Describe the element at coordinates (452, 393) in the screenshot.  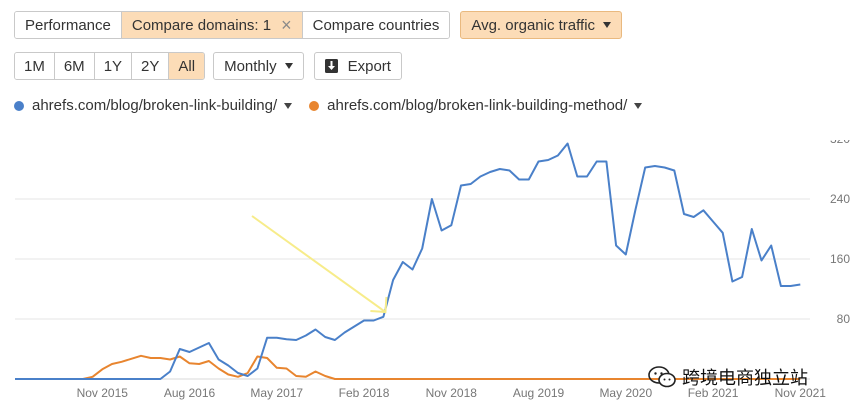
I see `x-tick-label: Nov 2018` at that location.